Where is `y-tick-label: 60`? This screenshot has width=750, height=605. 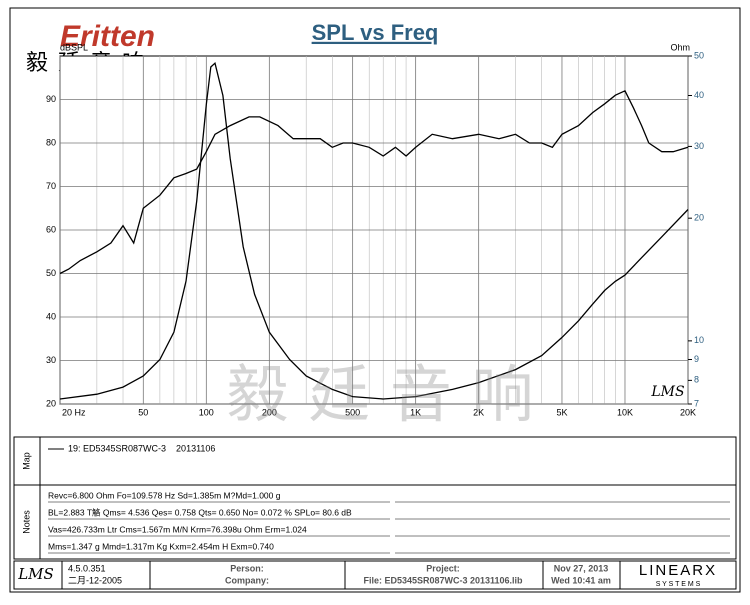 y-tick-label: 60 is located at coordinates (51, 229).